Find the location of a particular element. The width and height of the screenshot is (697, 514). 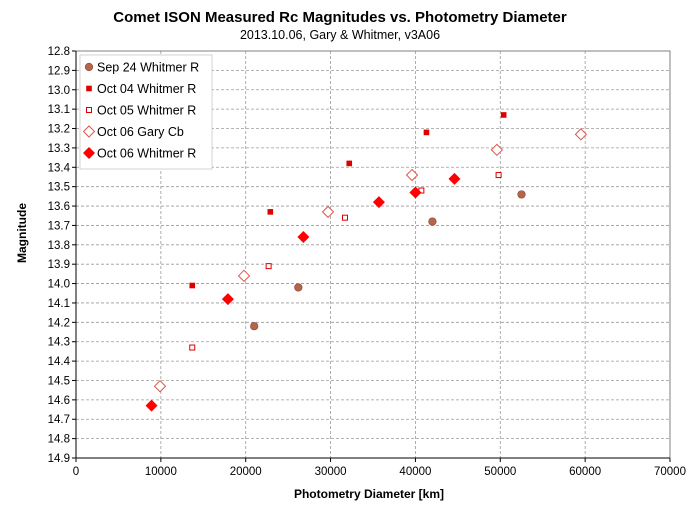

y-tick-label: 14.1 is located at coordinates (59, 304).